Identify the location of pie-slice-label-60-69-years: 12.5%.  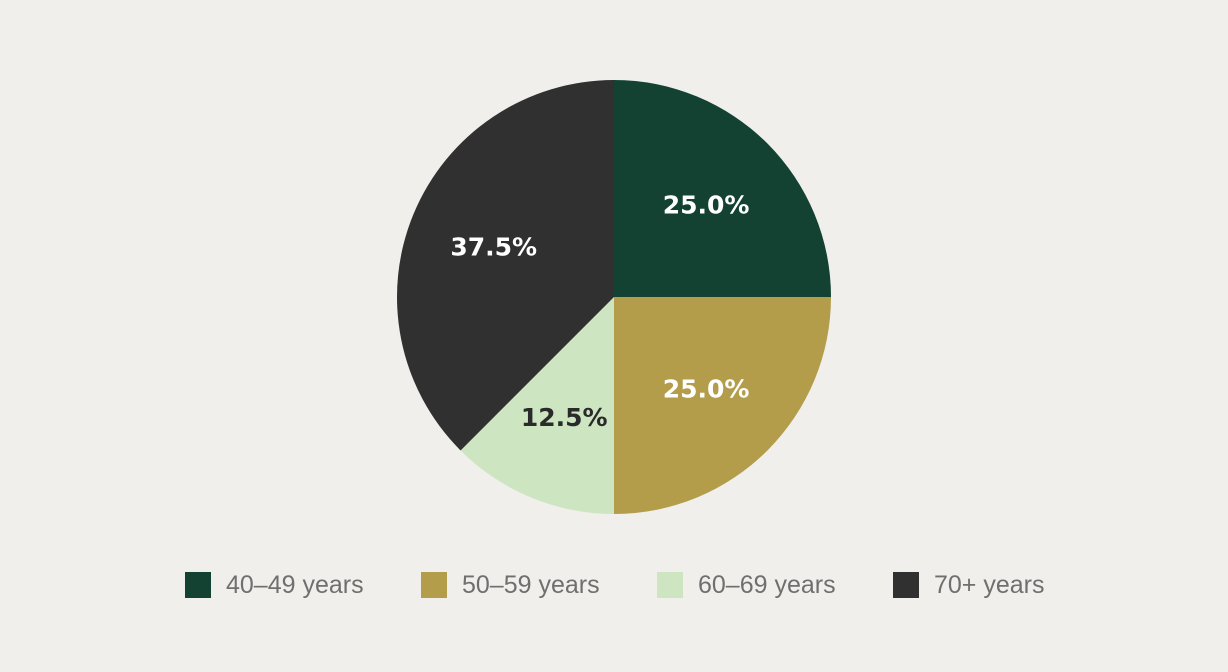
(564, 417).